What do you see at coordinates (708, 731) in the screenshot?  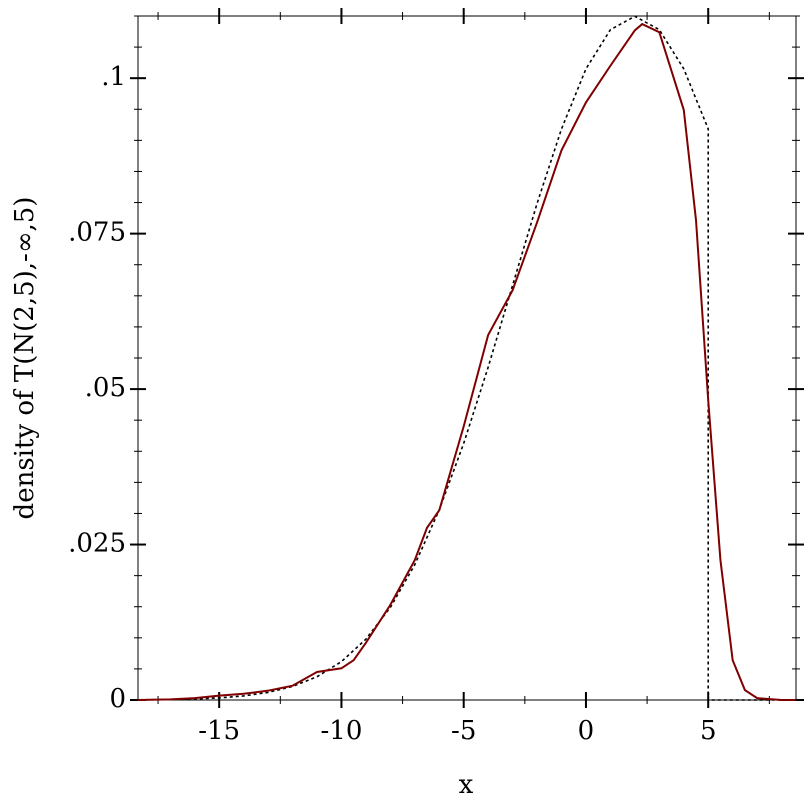 I see `x-tick-label: 5` at bounding box center [708, 731].